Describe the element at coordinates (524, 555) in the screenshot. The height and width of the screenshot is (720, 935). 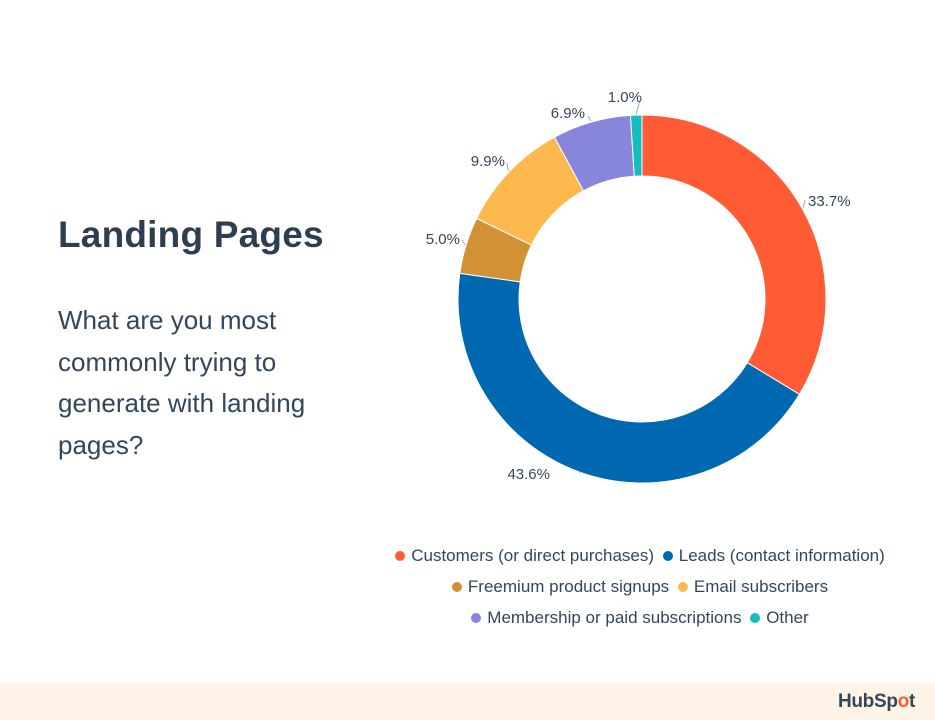
I see `legend-item-customers: Customers (or direct purchases)` at that location.